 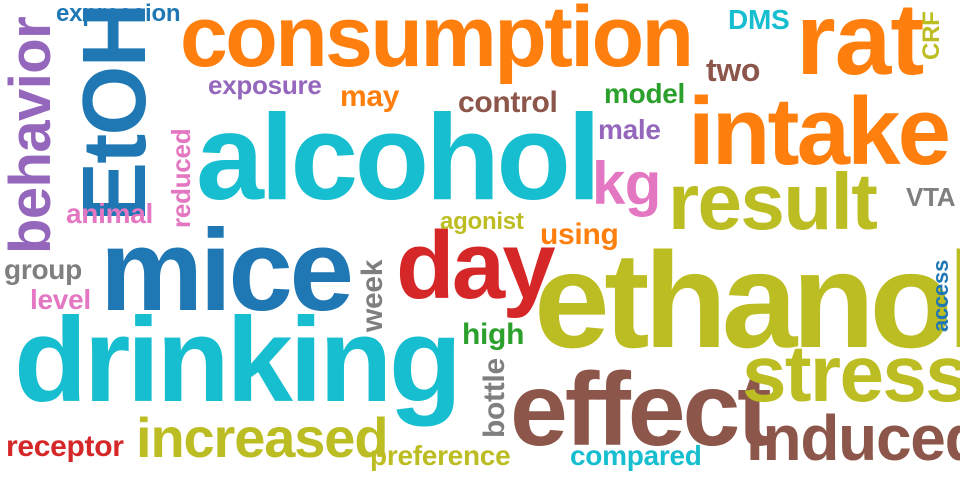 What do you see at coordinates (398, 157) in the screenshot?
I see `word-alcohol: alcohol` at bounding box center [398, 157].